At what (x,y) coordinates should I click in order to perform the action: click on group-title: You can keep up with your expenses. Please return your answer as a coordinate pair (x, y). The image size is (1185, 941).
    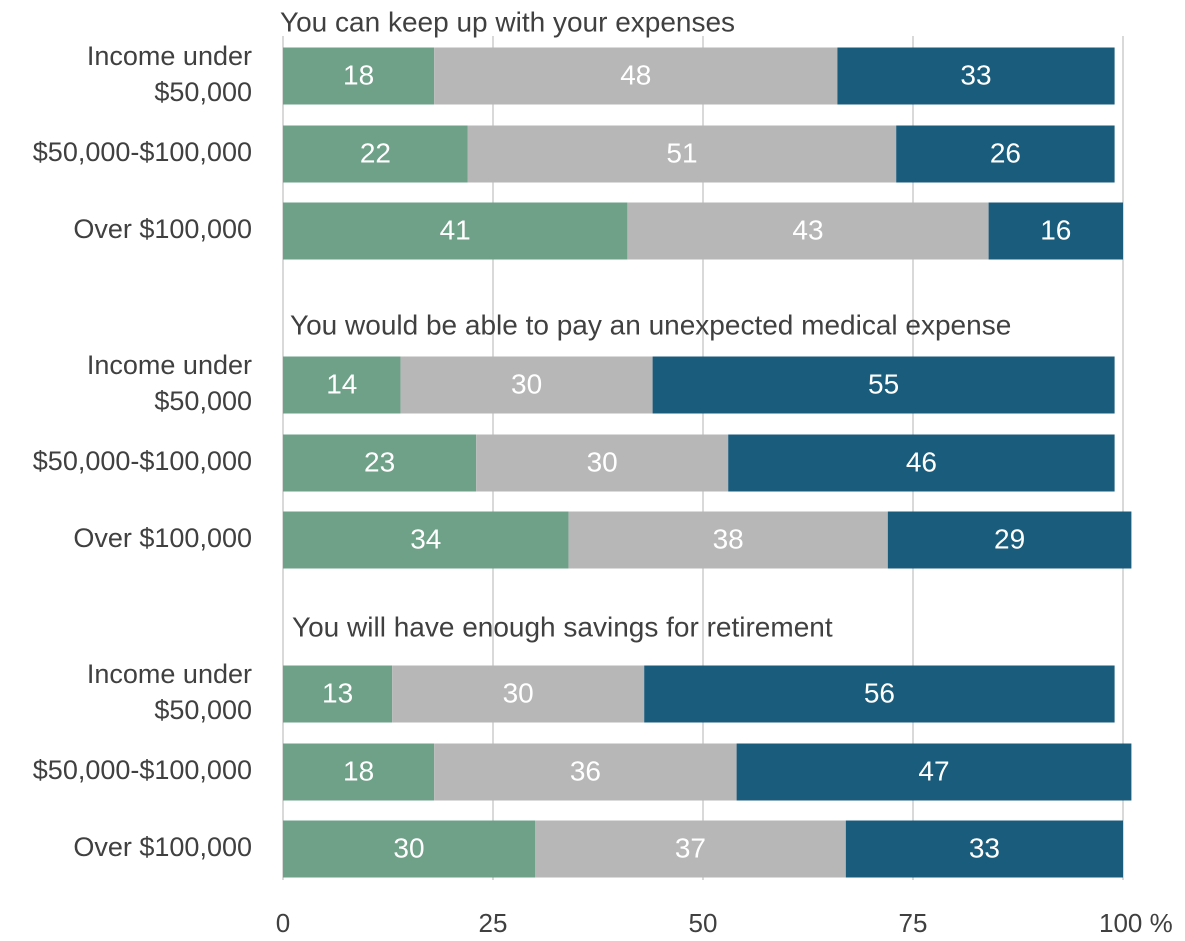
    Looking at the image, I should click on (507, 21).